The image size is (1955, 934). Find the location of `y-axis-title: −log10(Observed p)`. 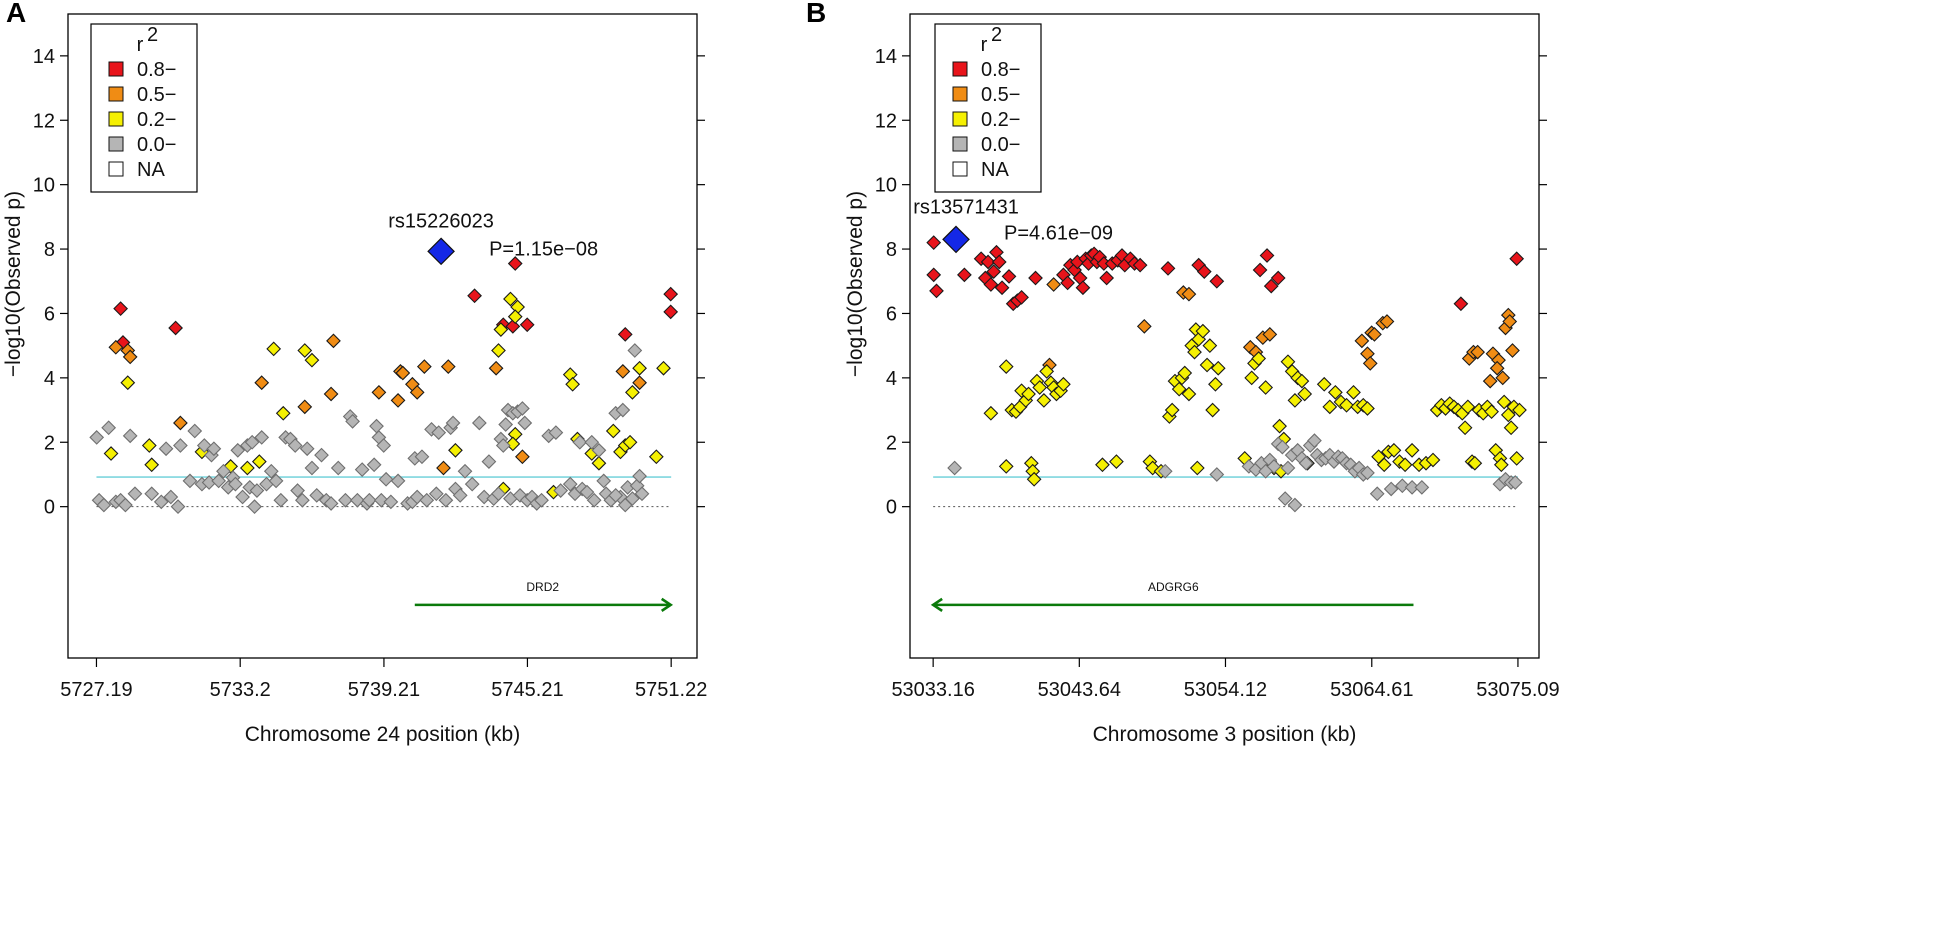

y-axis-title: −log10(Observed p) is located at coordinates (13, 284).